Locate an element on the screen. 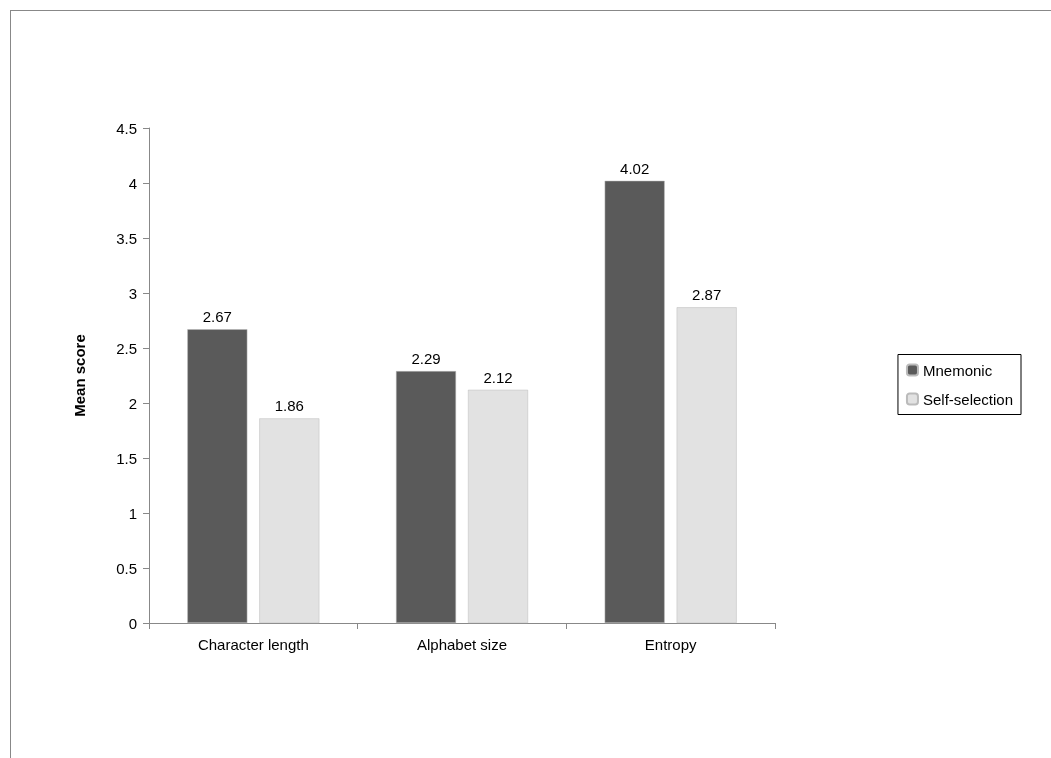  y-tick-label: 0.5 is located at coordinates (126, 568).